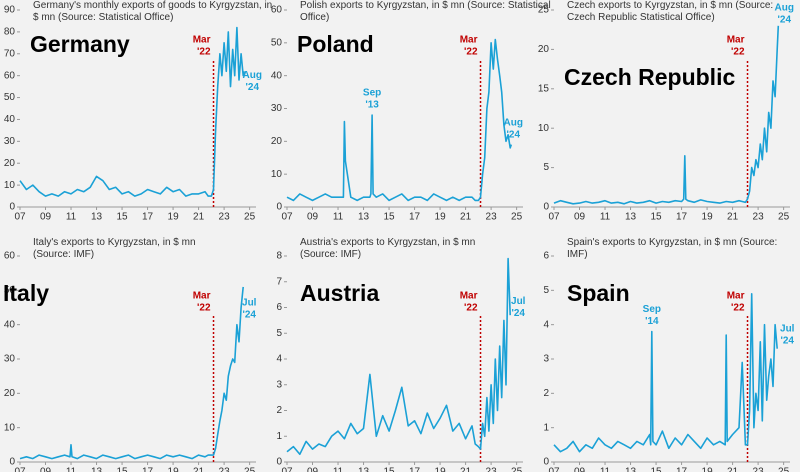 The width and height of the screenshot is (800, 472). Describe the element at coordinates (103, 17) in the screenshot. I see `subtitle: $ mn (Source: Statistical Office)` at that location.